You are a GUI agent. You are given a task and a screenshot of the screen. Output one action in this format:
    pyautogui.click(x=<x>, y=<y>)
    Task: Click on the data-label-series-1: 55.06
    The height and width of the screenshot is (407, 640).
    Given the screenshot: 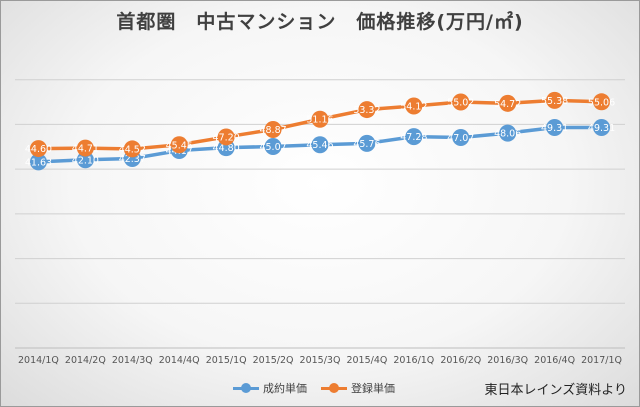 What is the action you would take?
    pyautogui.click(x=601, y=102)
    